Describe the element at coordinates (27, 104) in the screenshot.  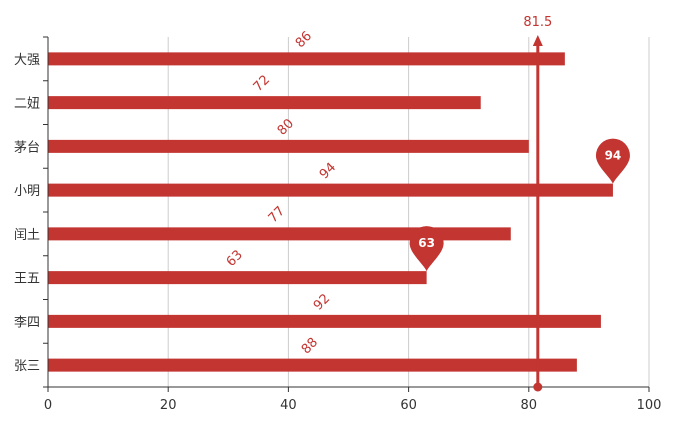
I see `y-tick-label: 二妞` at that location.